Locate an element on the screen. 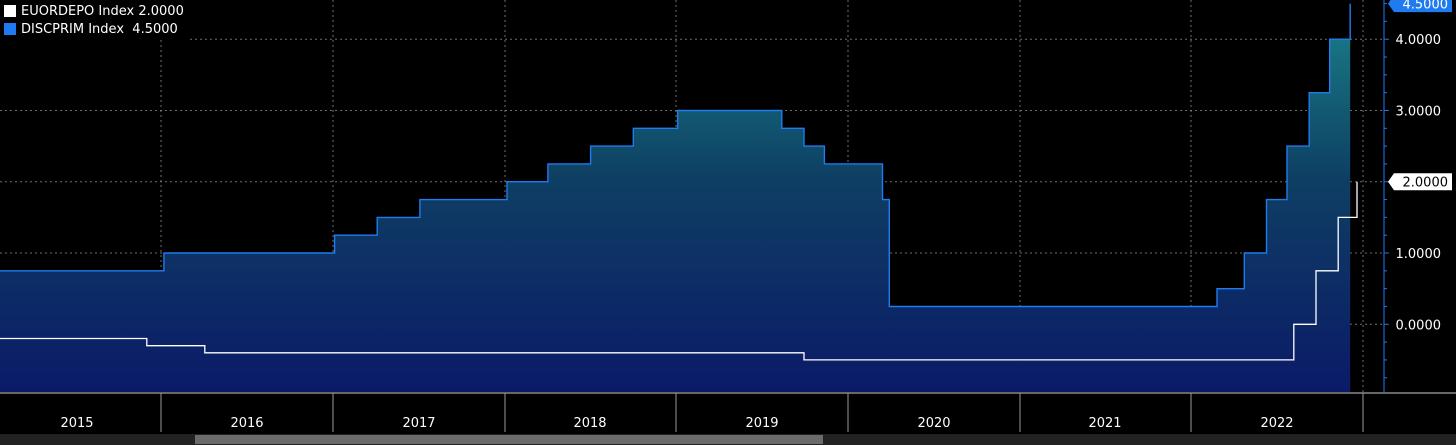 This screenshot has width=1456, height=445. x-tick-label-2022: 2022 is located at coordinates (1276, 423).